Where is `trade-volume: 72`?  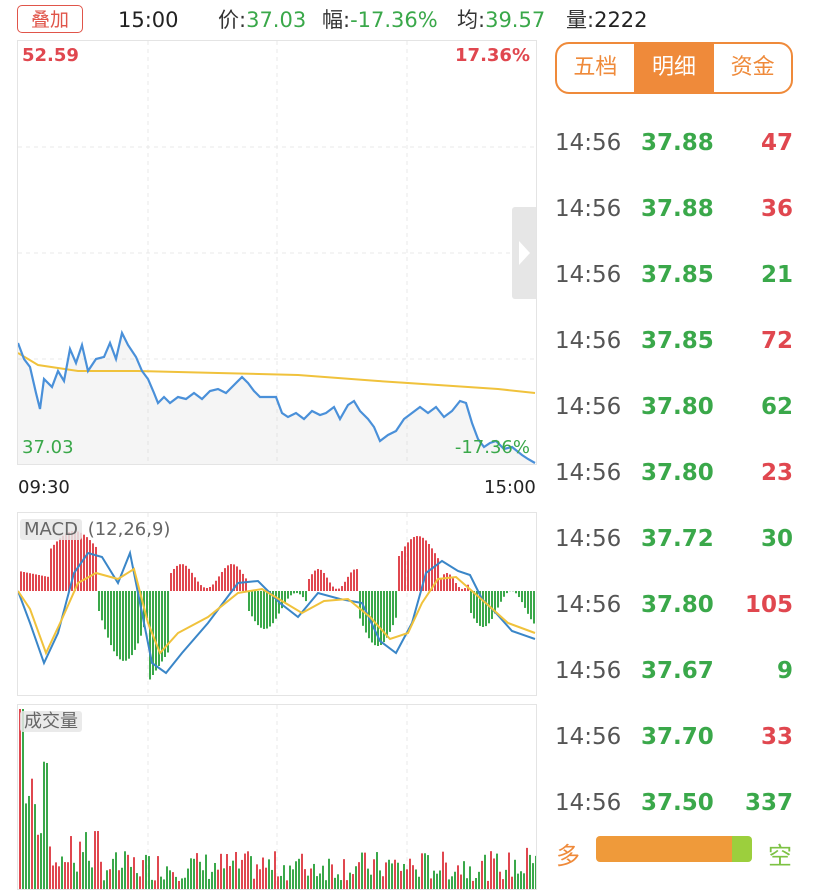 trade-volume: 72 is located at coordinates (776, 341).